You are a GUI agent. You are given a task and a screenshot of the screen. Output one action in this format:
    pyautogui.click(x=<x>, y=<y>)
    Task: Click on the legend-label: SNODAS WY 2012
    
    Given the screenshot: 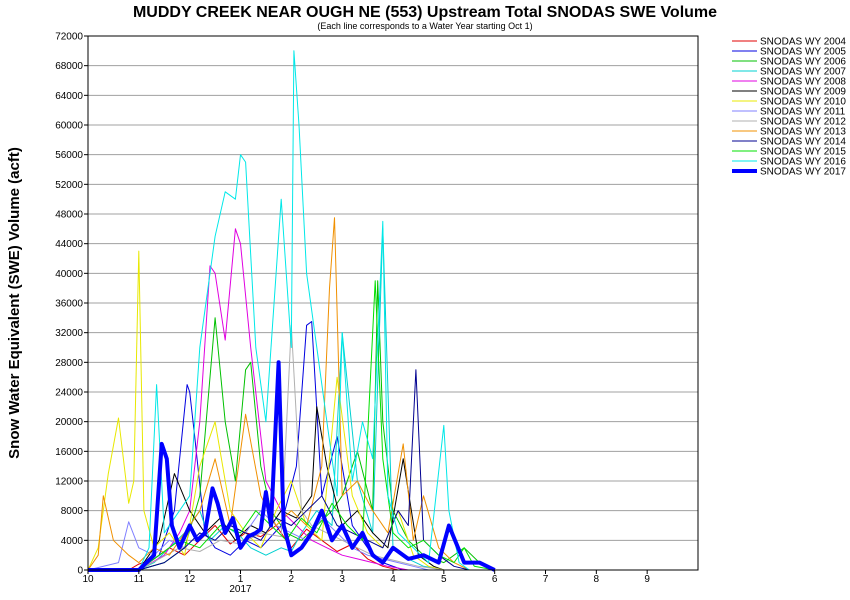 What is the action you would take?
    pyautogui.click(x=803, y=122)
    